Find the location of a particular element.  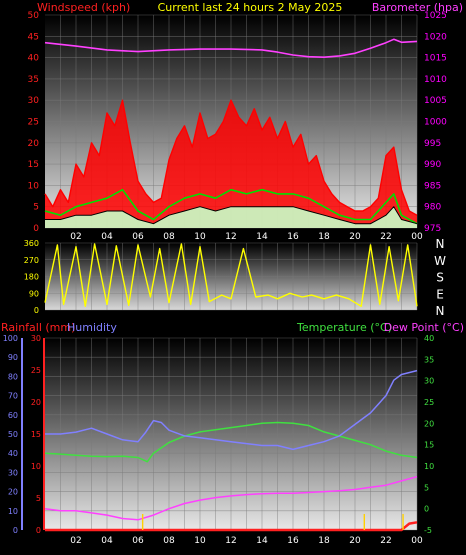

direction-tick-label: 270 is located at coordinates (31, 260).